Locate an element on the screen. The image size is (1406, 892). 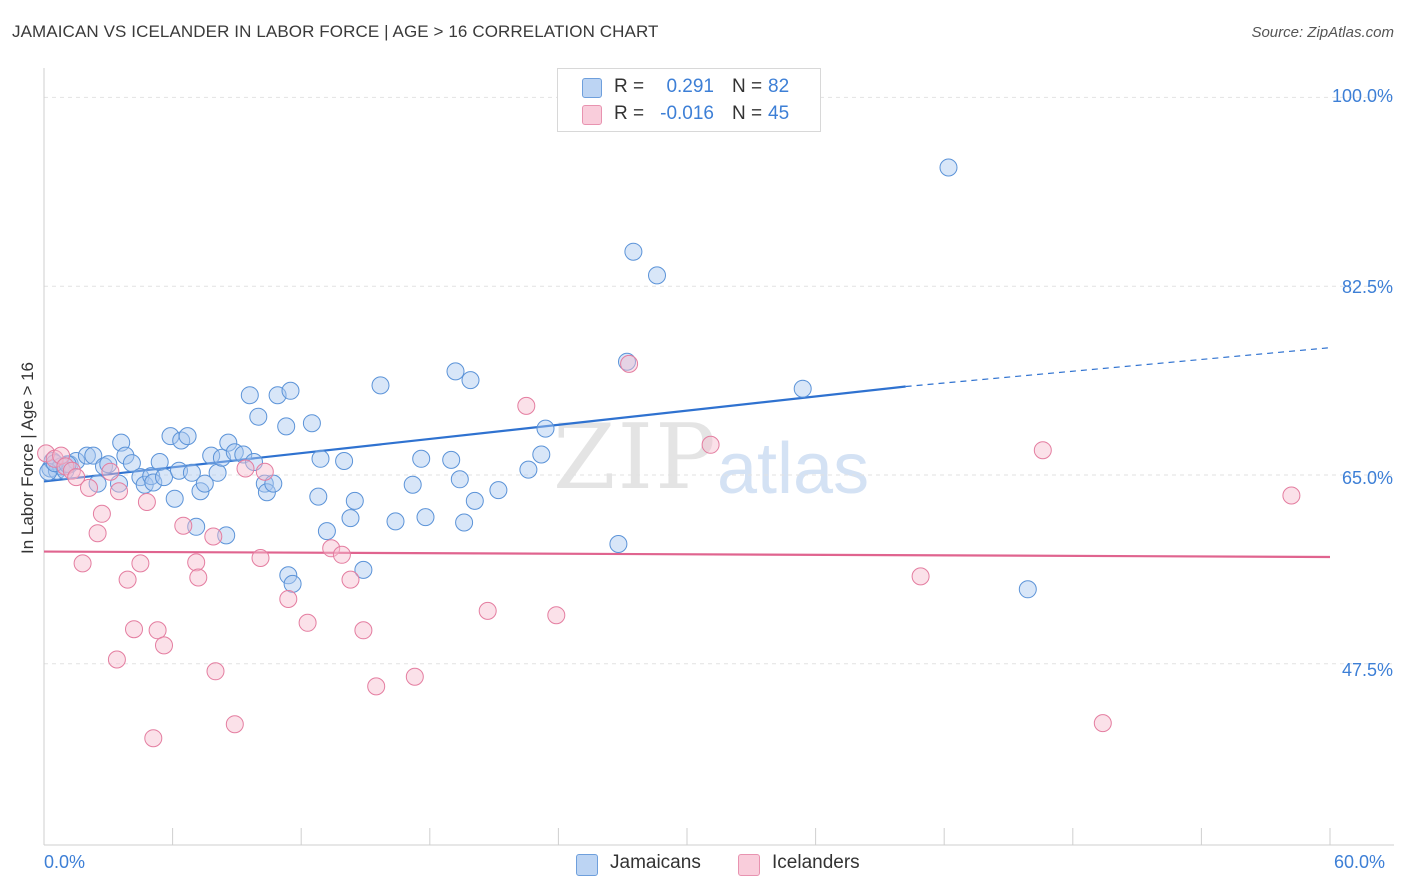
correlation-legend: R = 0.291 N = 82 R = -0.016 N = 45 is located at coordinates (689, 100).